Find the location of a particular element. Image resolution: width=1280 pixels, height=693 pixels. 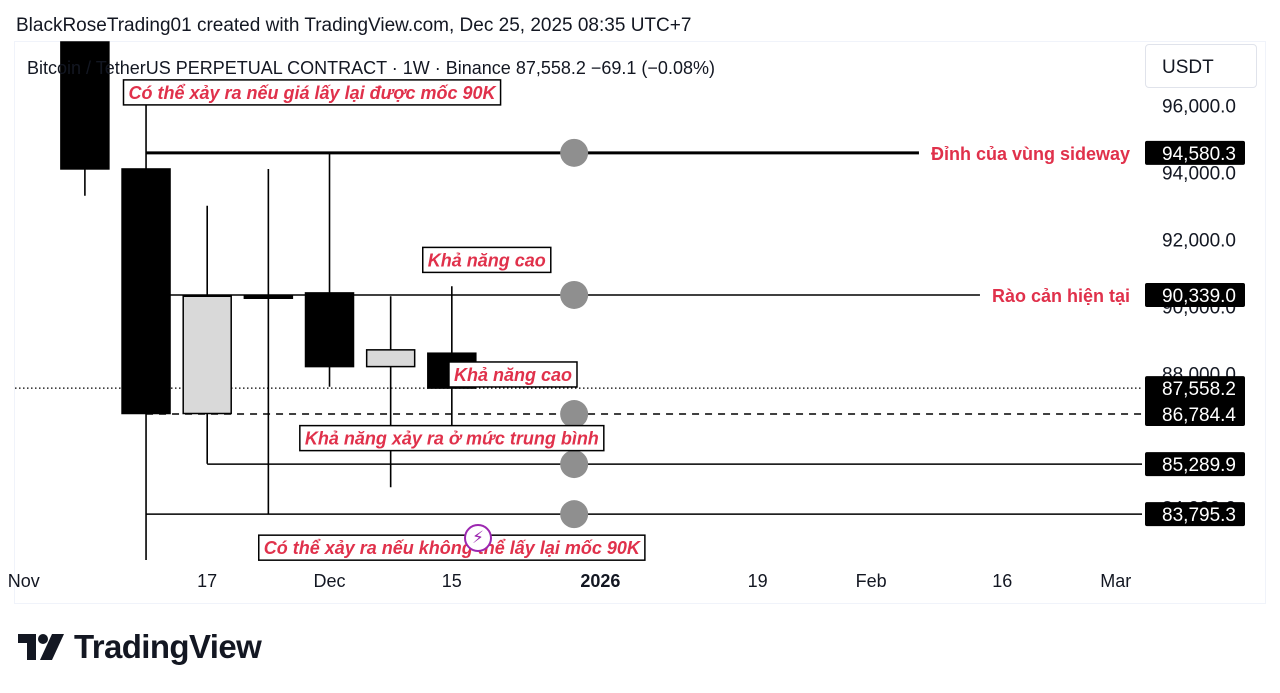

price-label-text: 90,339.0 is located at coordinates (1199, 296).